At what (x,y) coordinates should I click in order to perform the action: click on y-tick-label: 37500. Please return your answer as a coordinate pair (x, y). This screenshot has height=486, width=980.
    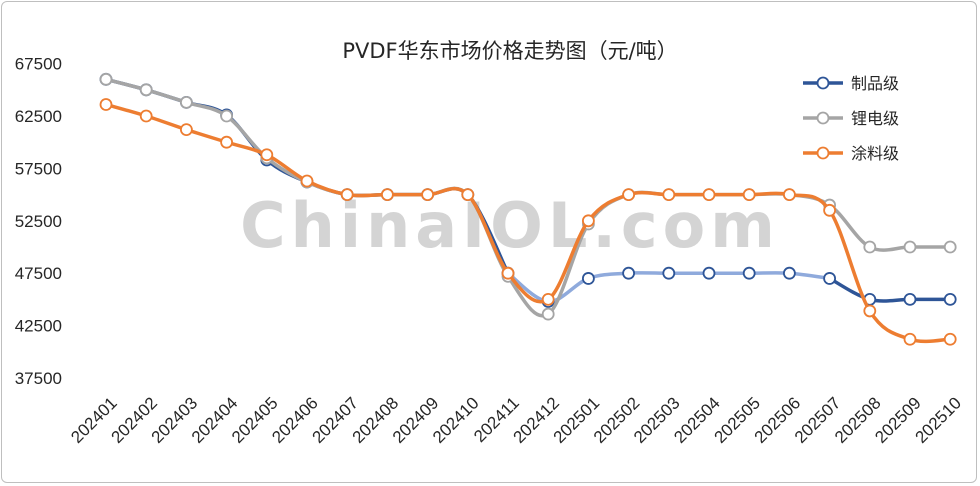
    Looking at the image, I should click on (38, 378).